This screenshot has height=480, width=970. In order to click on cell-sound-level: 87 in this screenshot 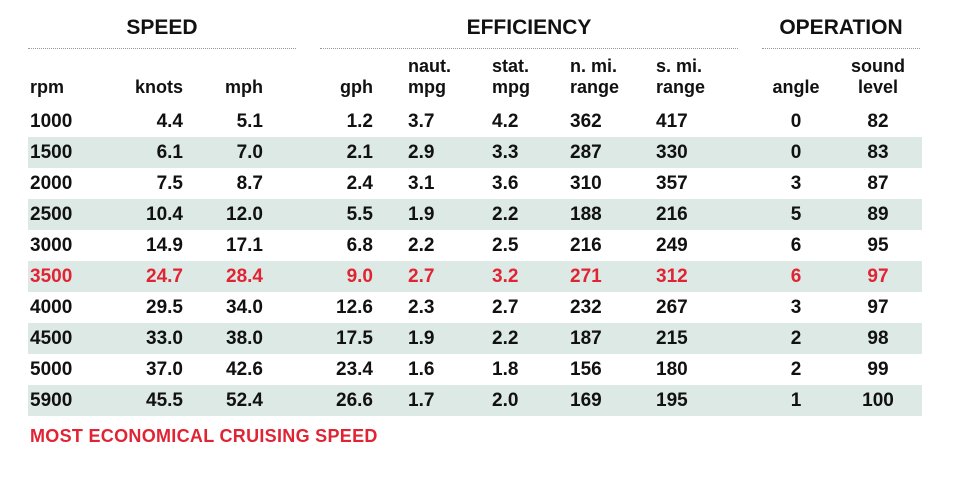, I will do `click(878, 183)`.